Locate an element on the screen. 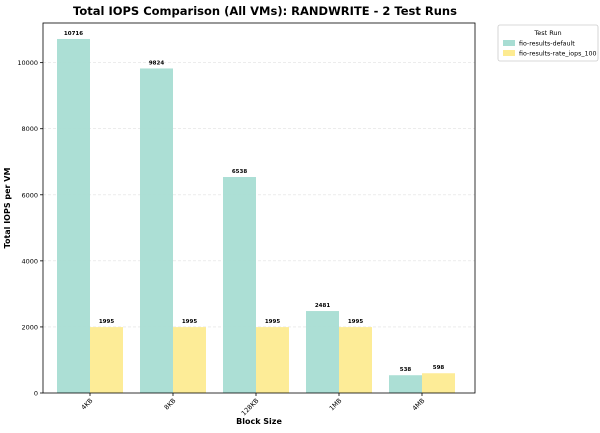  data-label: 2481 is located at coordinates (322, 306).